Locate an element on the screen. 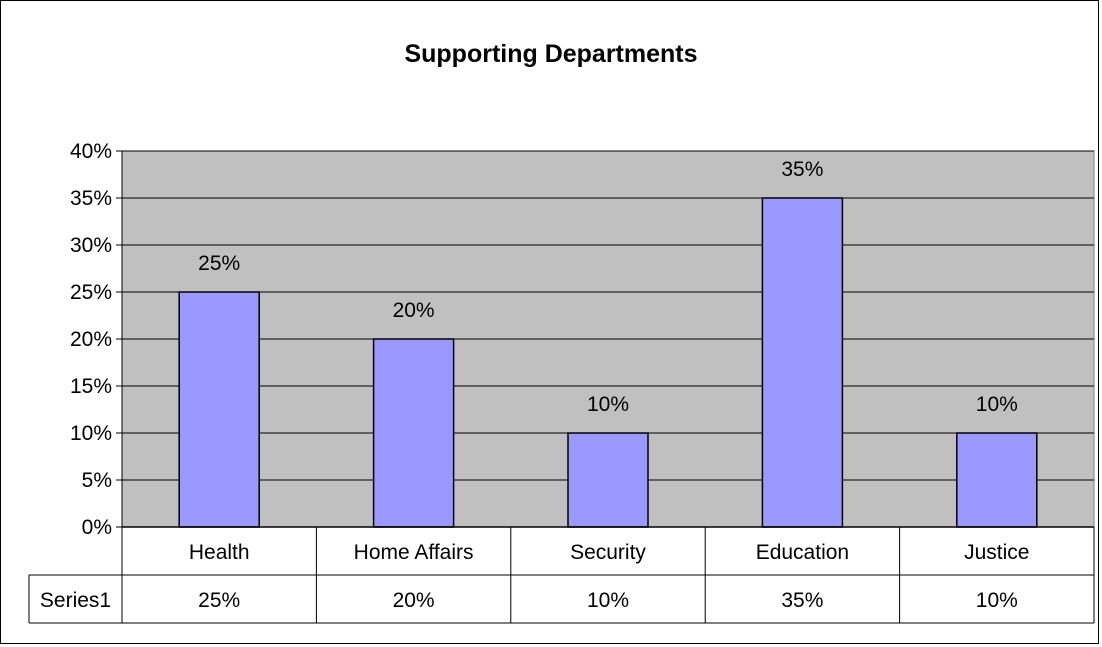 This screenshot has height=647, width=1102. data-label: 20% is located at coordinates (414, 310).